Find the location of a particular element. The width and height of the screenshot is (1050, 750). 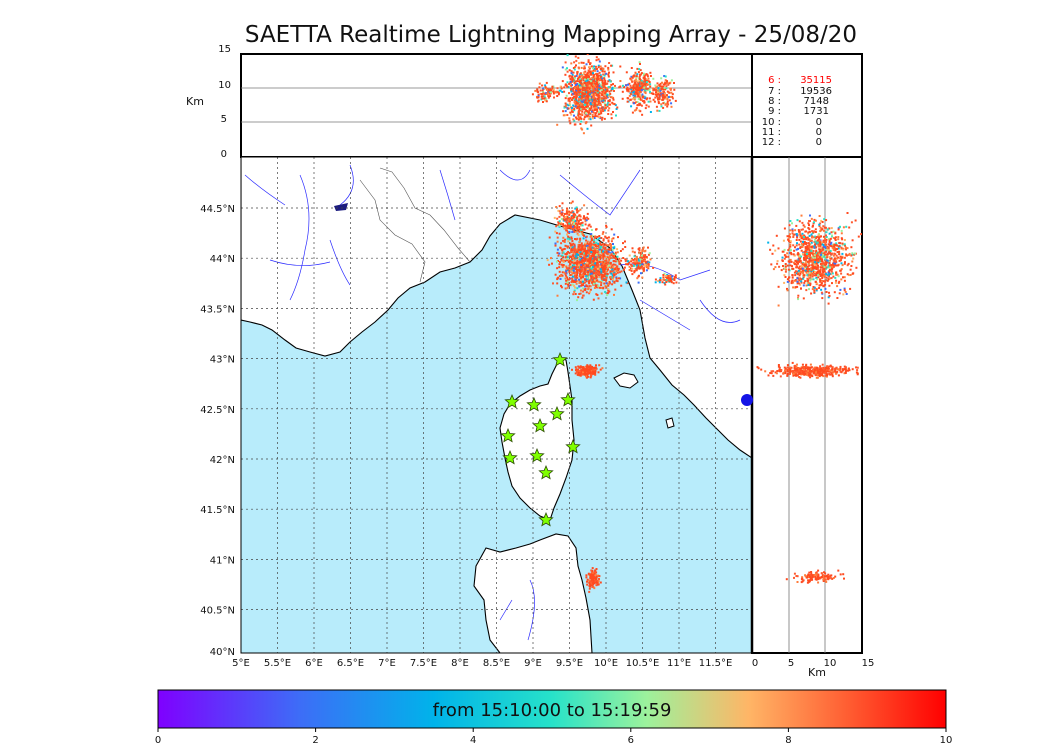

lon-tick: 10°E is located at coordinates (606, 663).